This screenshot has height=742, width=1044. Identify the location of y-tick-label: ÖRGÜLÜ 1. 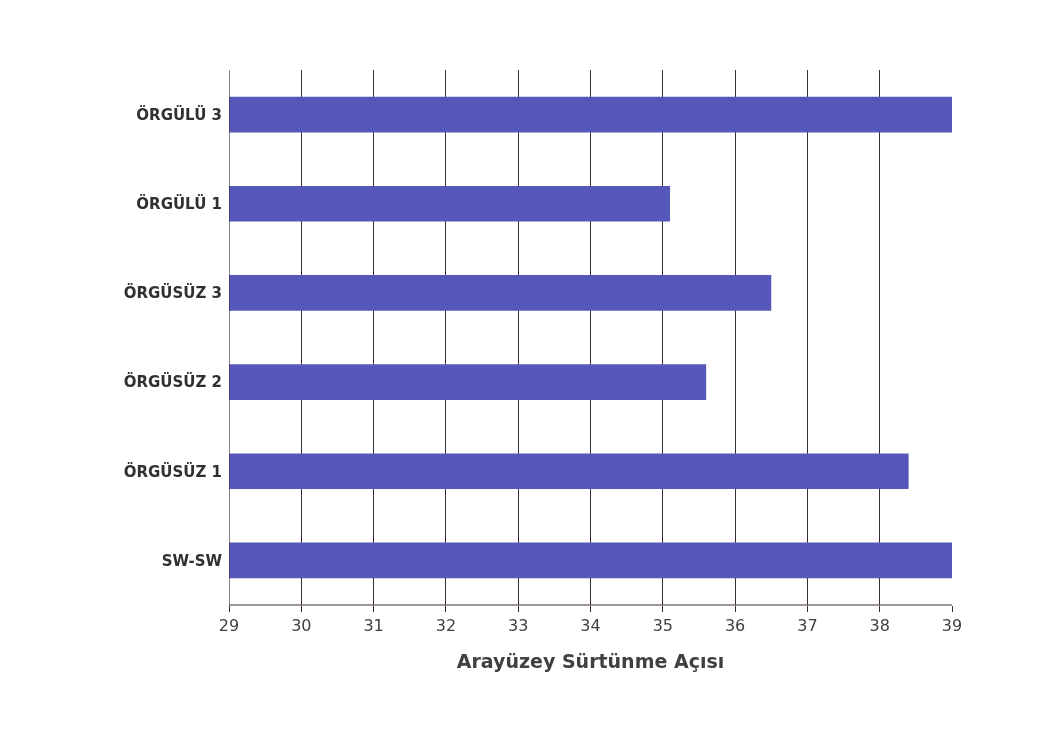
(179, 203).